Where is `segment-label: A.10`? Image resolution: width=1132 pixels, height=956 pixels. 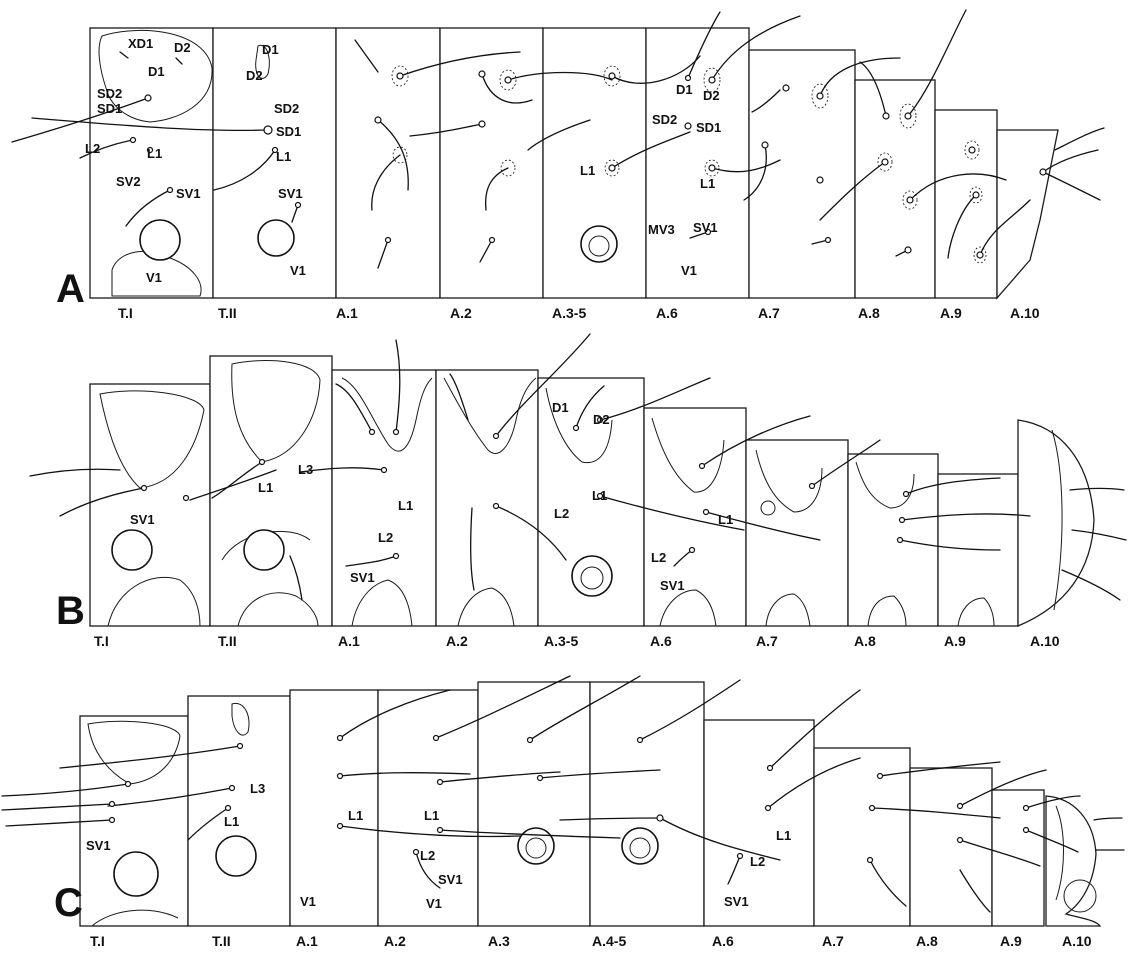 segment-label: A.10 is located at coordinates (1025, 313).